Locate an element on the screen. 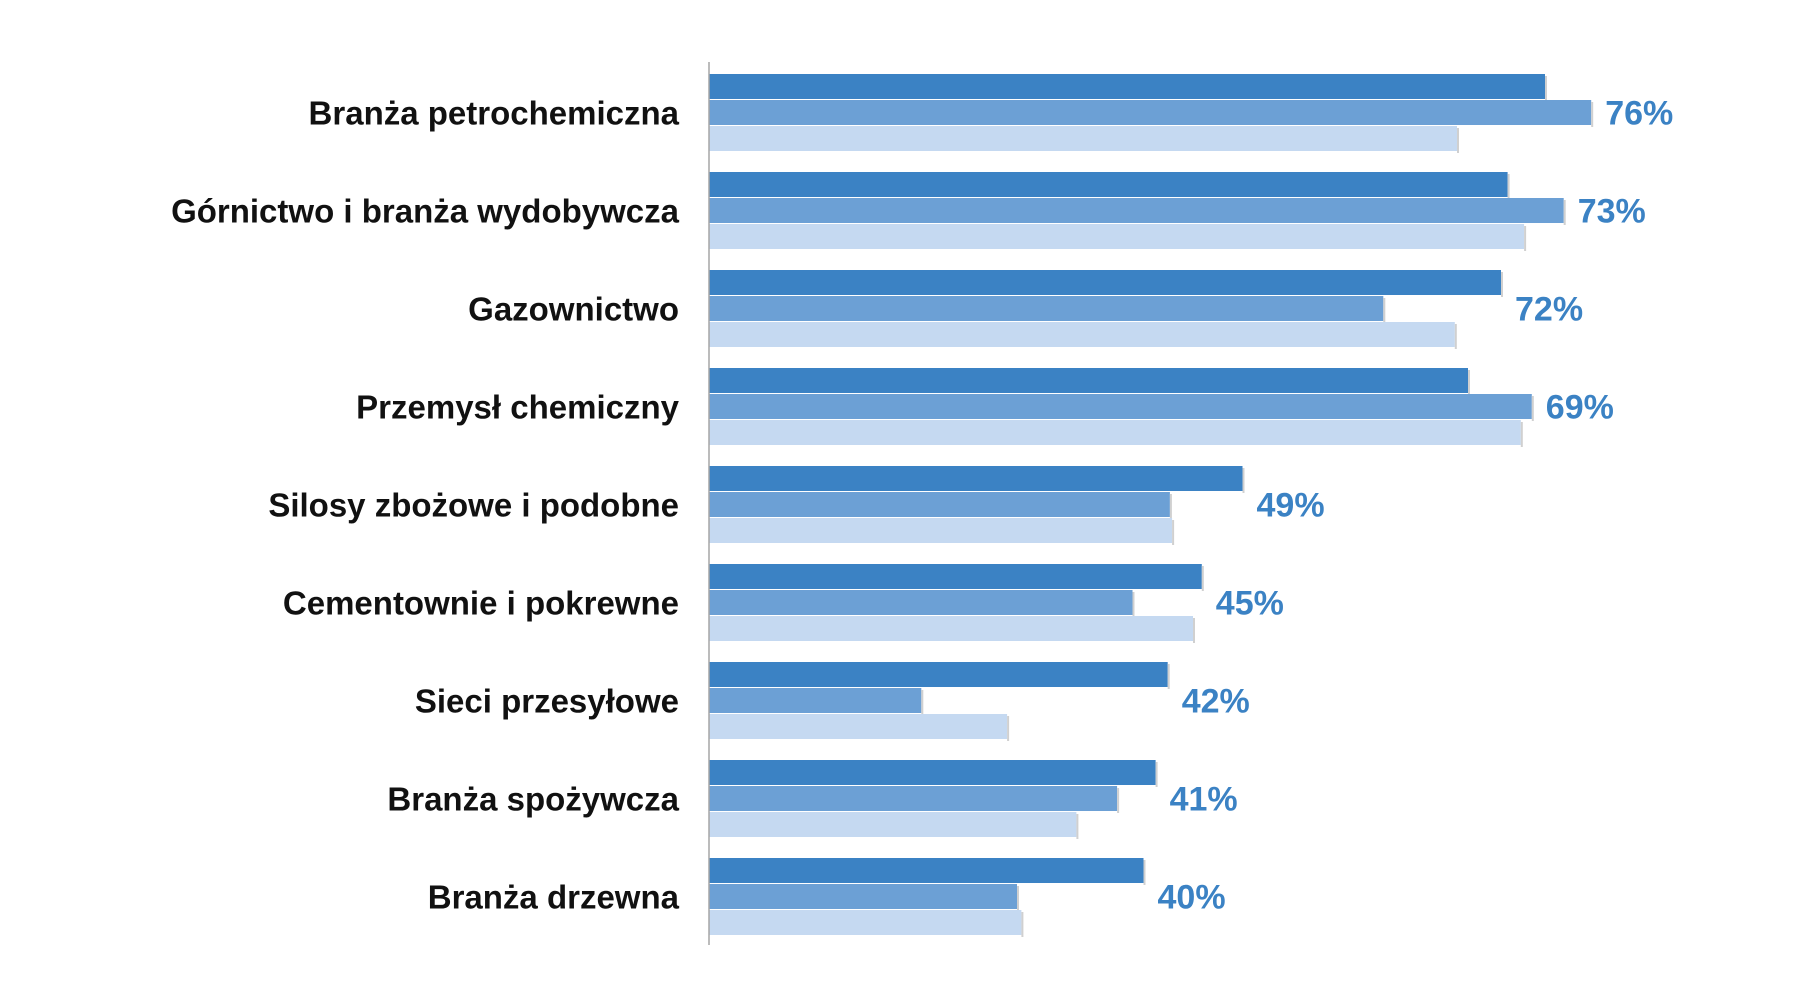  category-label: Silosy zbożowe i podobne is located at coordinates (473, 505).